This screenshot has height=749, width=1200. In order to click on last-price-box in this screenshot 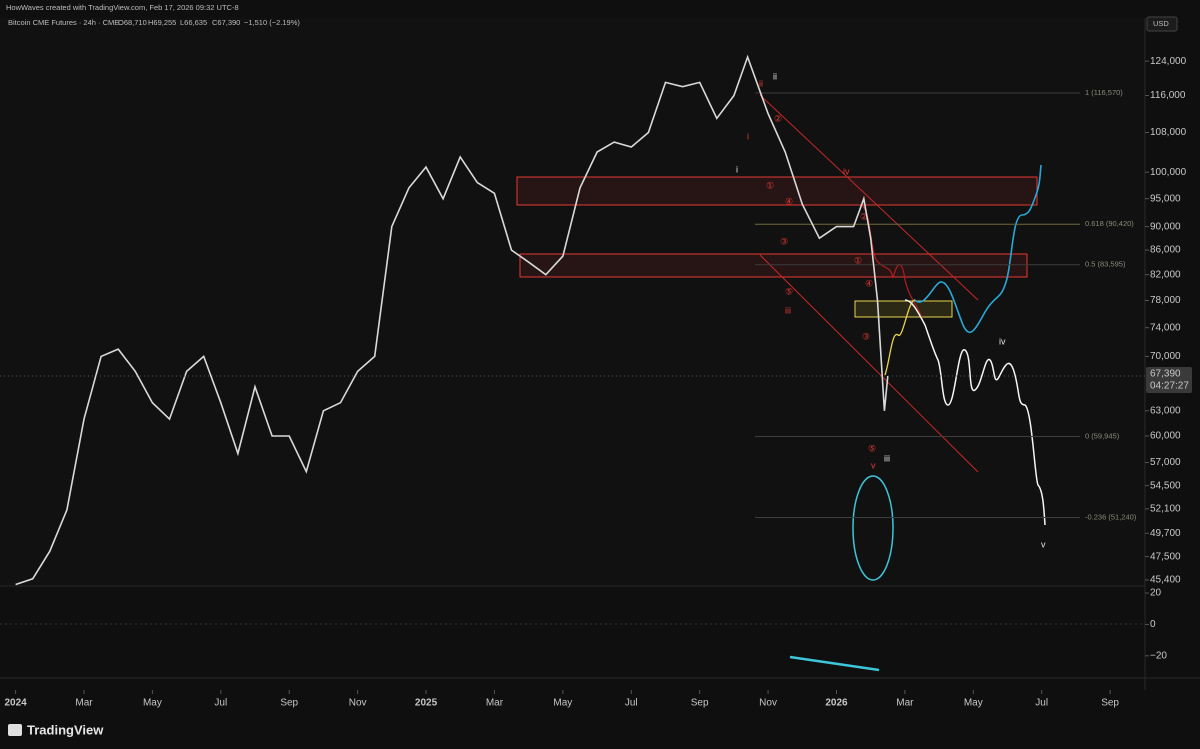, I will do `click(1169, 380)`.